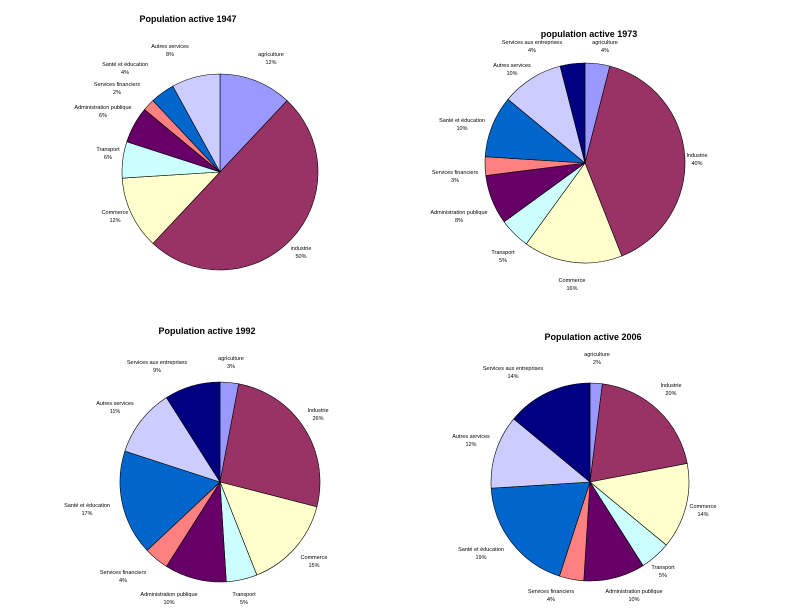 Image resolution: width=790 pixels, height=615 pixels. I want to click on chart-title: Population active 1947, so click(187, 19).